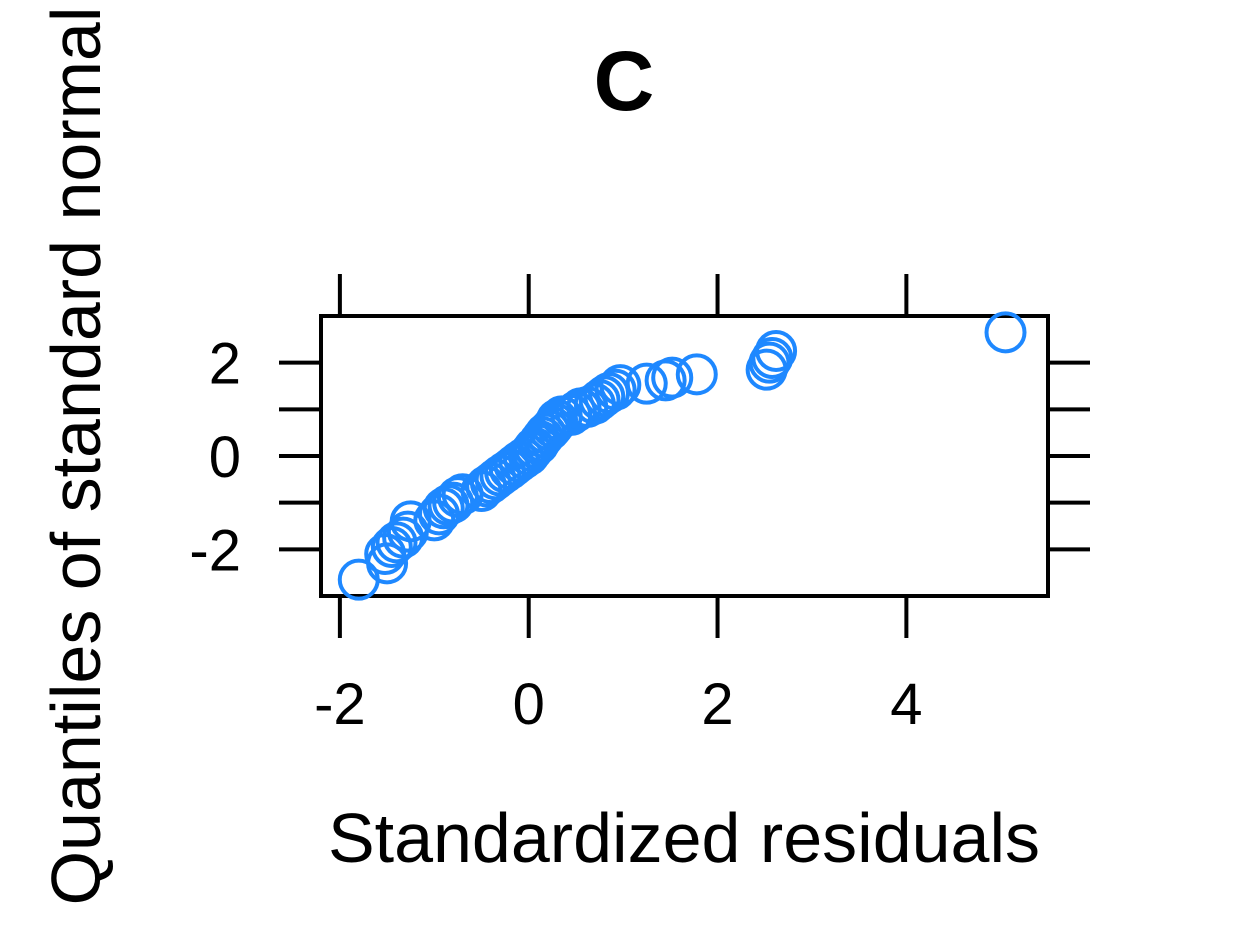 Image resolution: width=1250 pixels, height=950 pixels. I want to click on x-axis-label: Standardized residuals, so click(684, 838).